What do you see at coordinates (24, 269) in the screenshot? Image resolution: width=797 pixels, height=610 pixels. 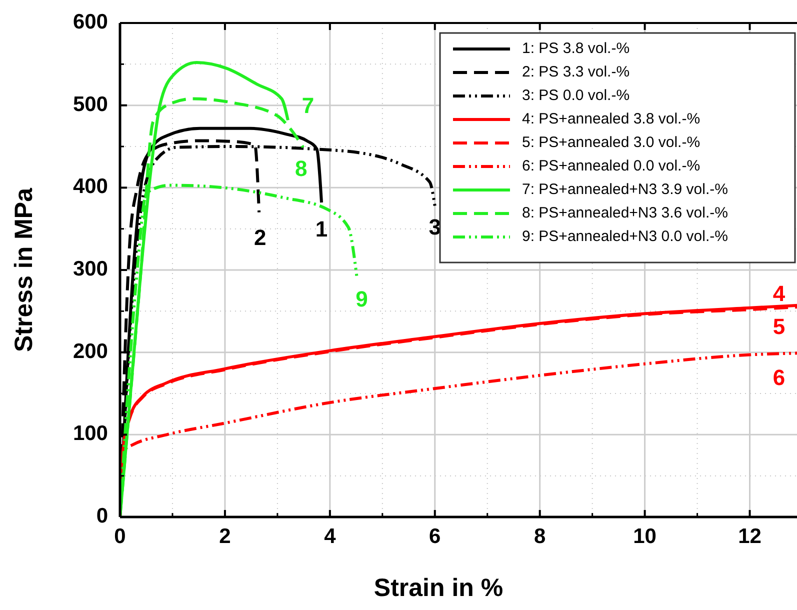 I see `y-axis-title: Stress in MPa` at bounding box center [24, 269].